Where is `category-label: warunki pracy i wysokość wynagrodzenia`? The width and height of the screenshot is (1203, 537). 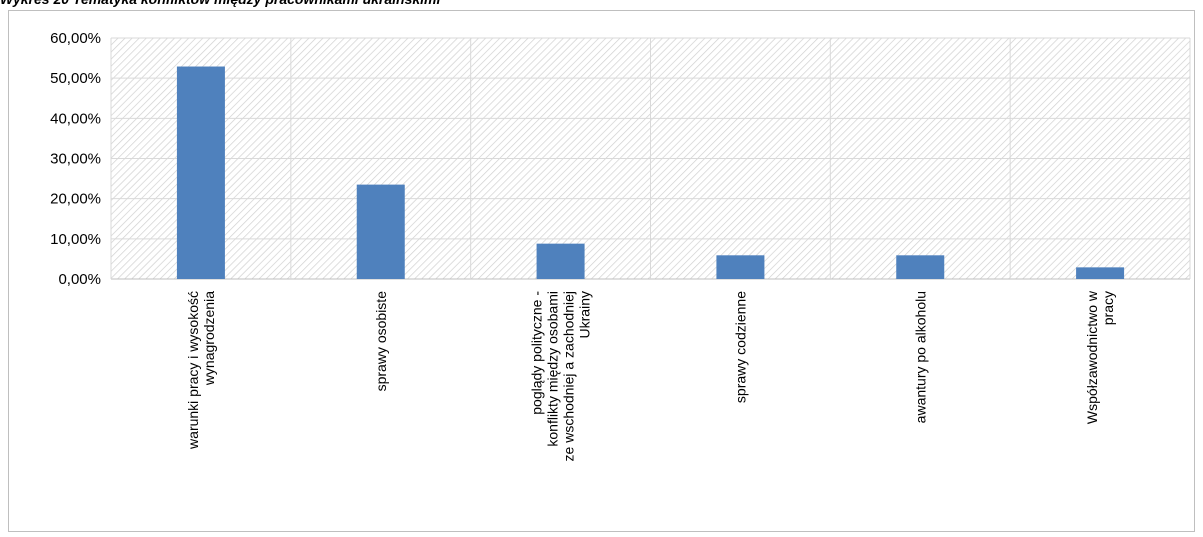 category-label: warunki pracy i wysokość wynagrodzenia is located at coordinates (201, 370).